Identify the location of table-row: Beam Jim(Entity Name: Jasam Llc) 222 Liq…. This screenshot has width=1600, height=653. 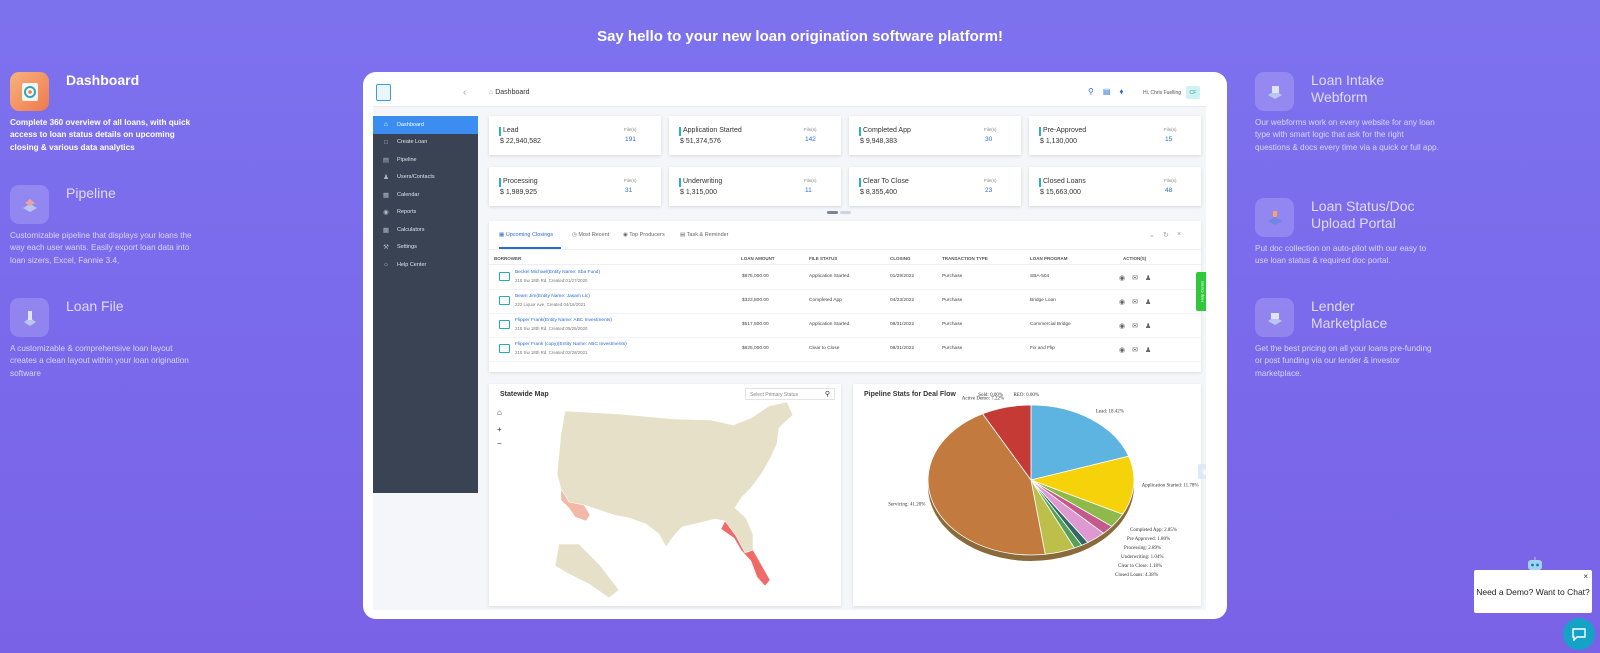
(845, 302).